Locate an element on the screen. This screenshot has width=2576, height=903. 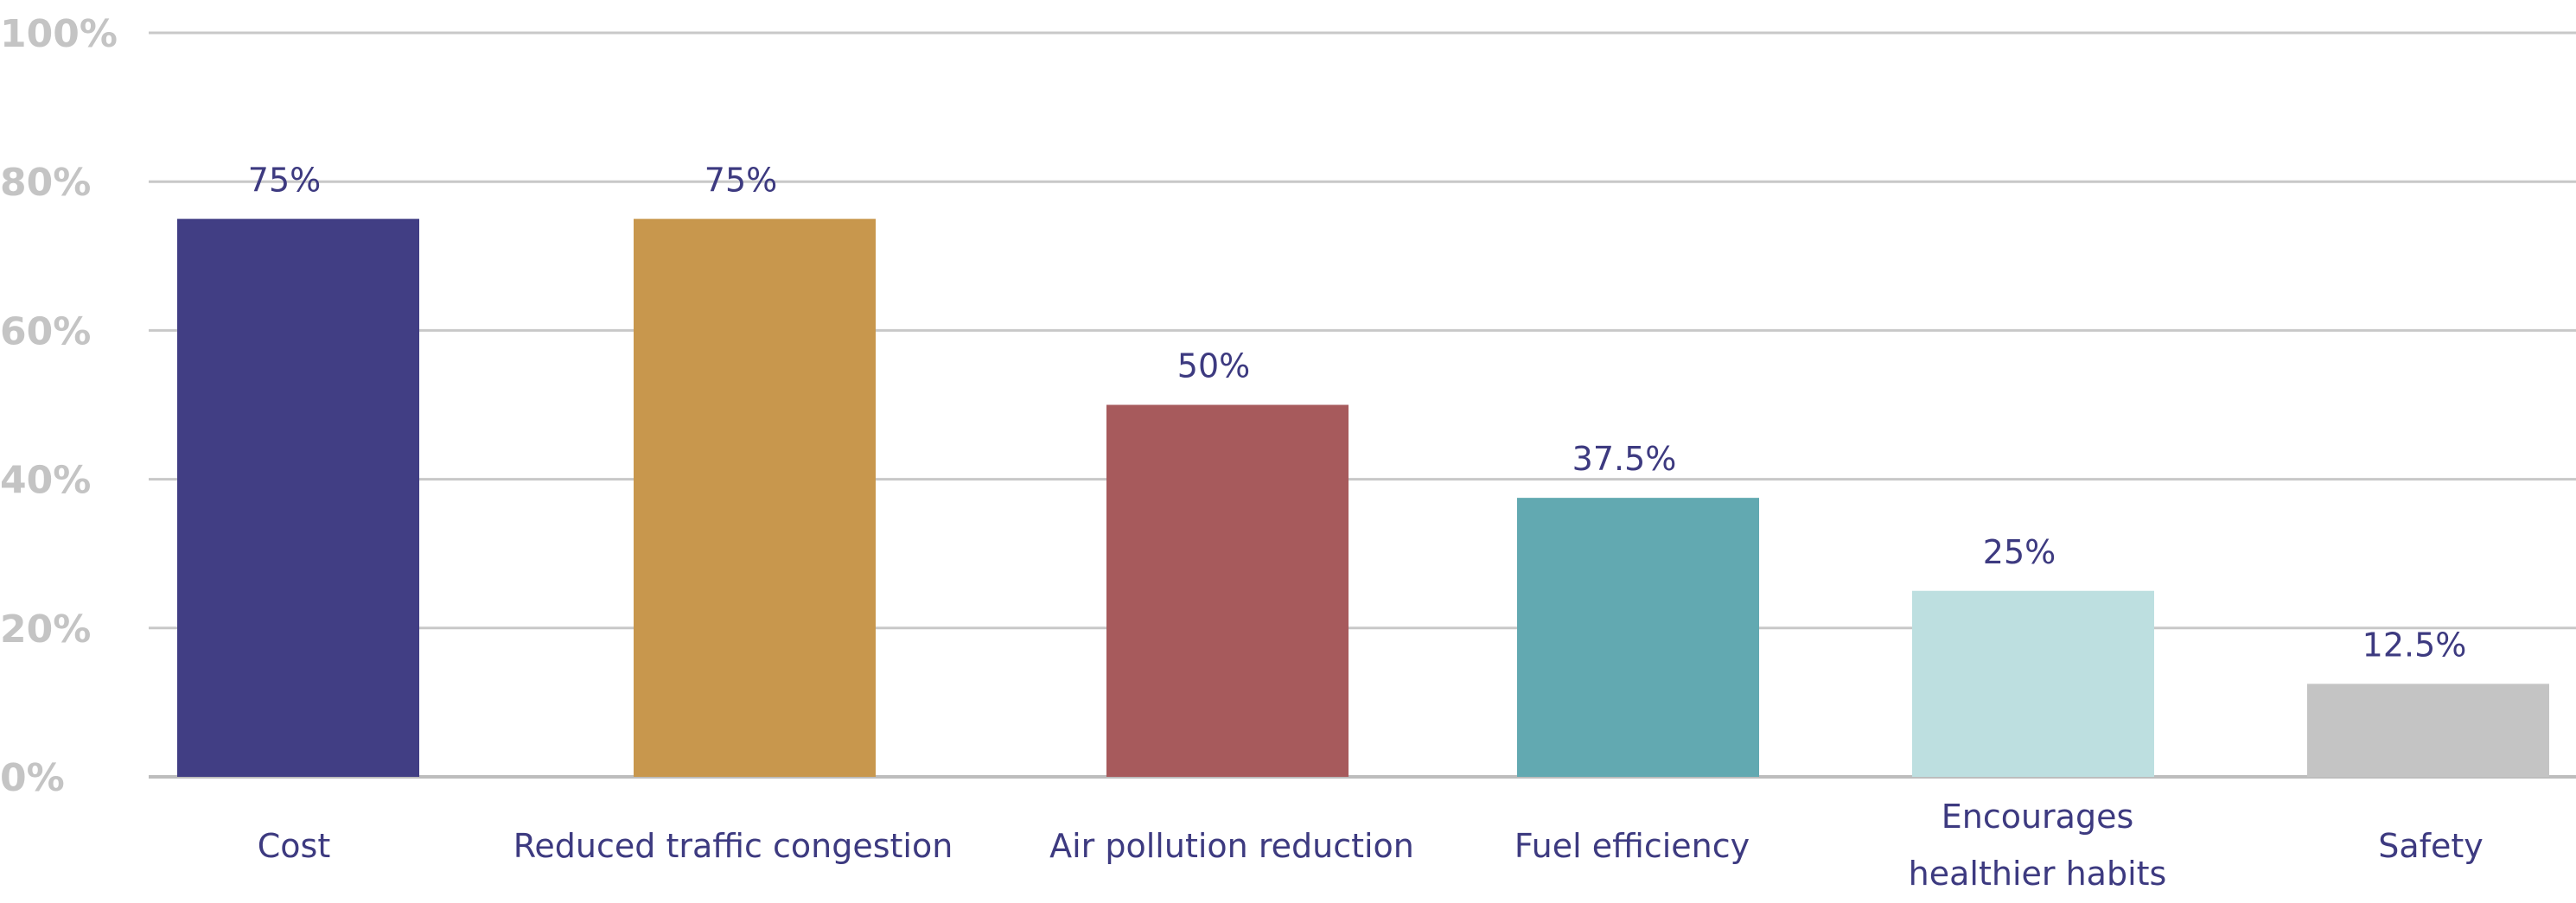
data-label-3: 37.5% is located at coordinates (1624, 459).